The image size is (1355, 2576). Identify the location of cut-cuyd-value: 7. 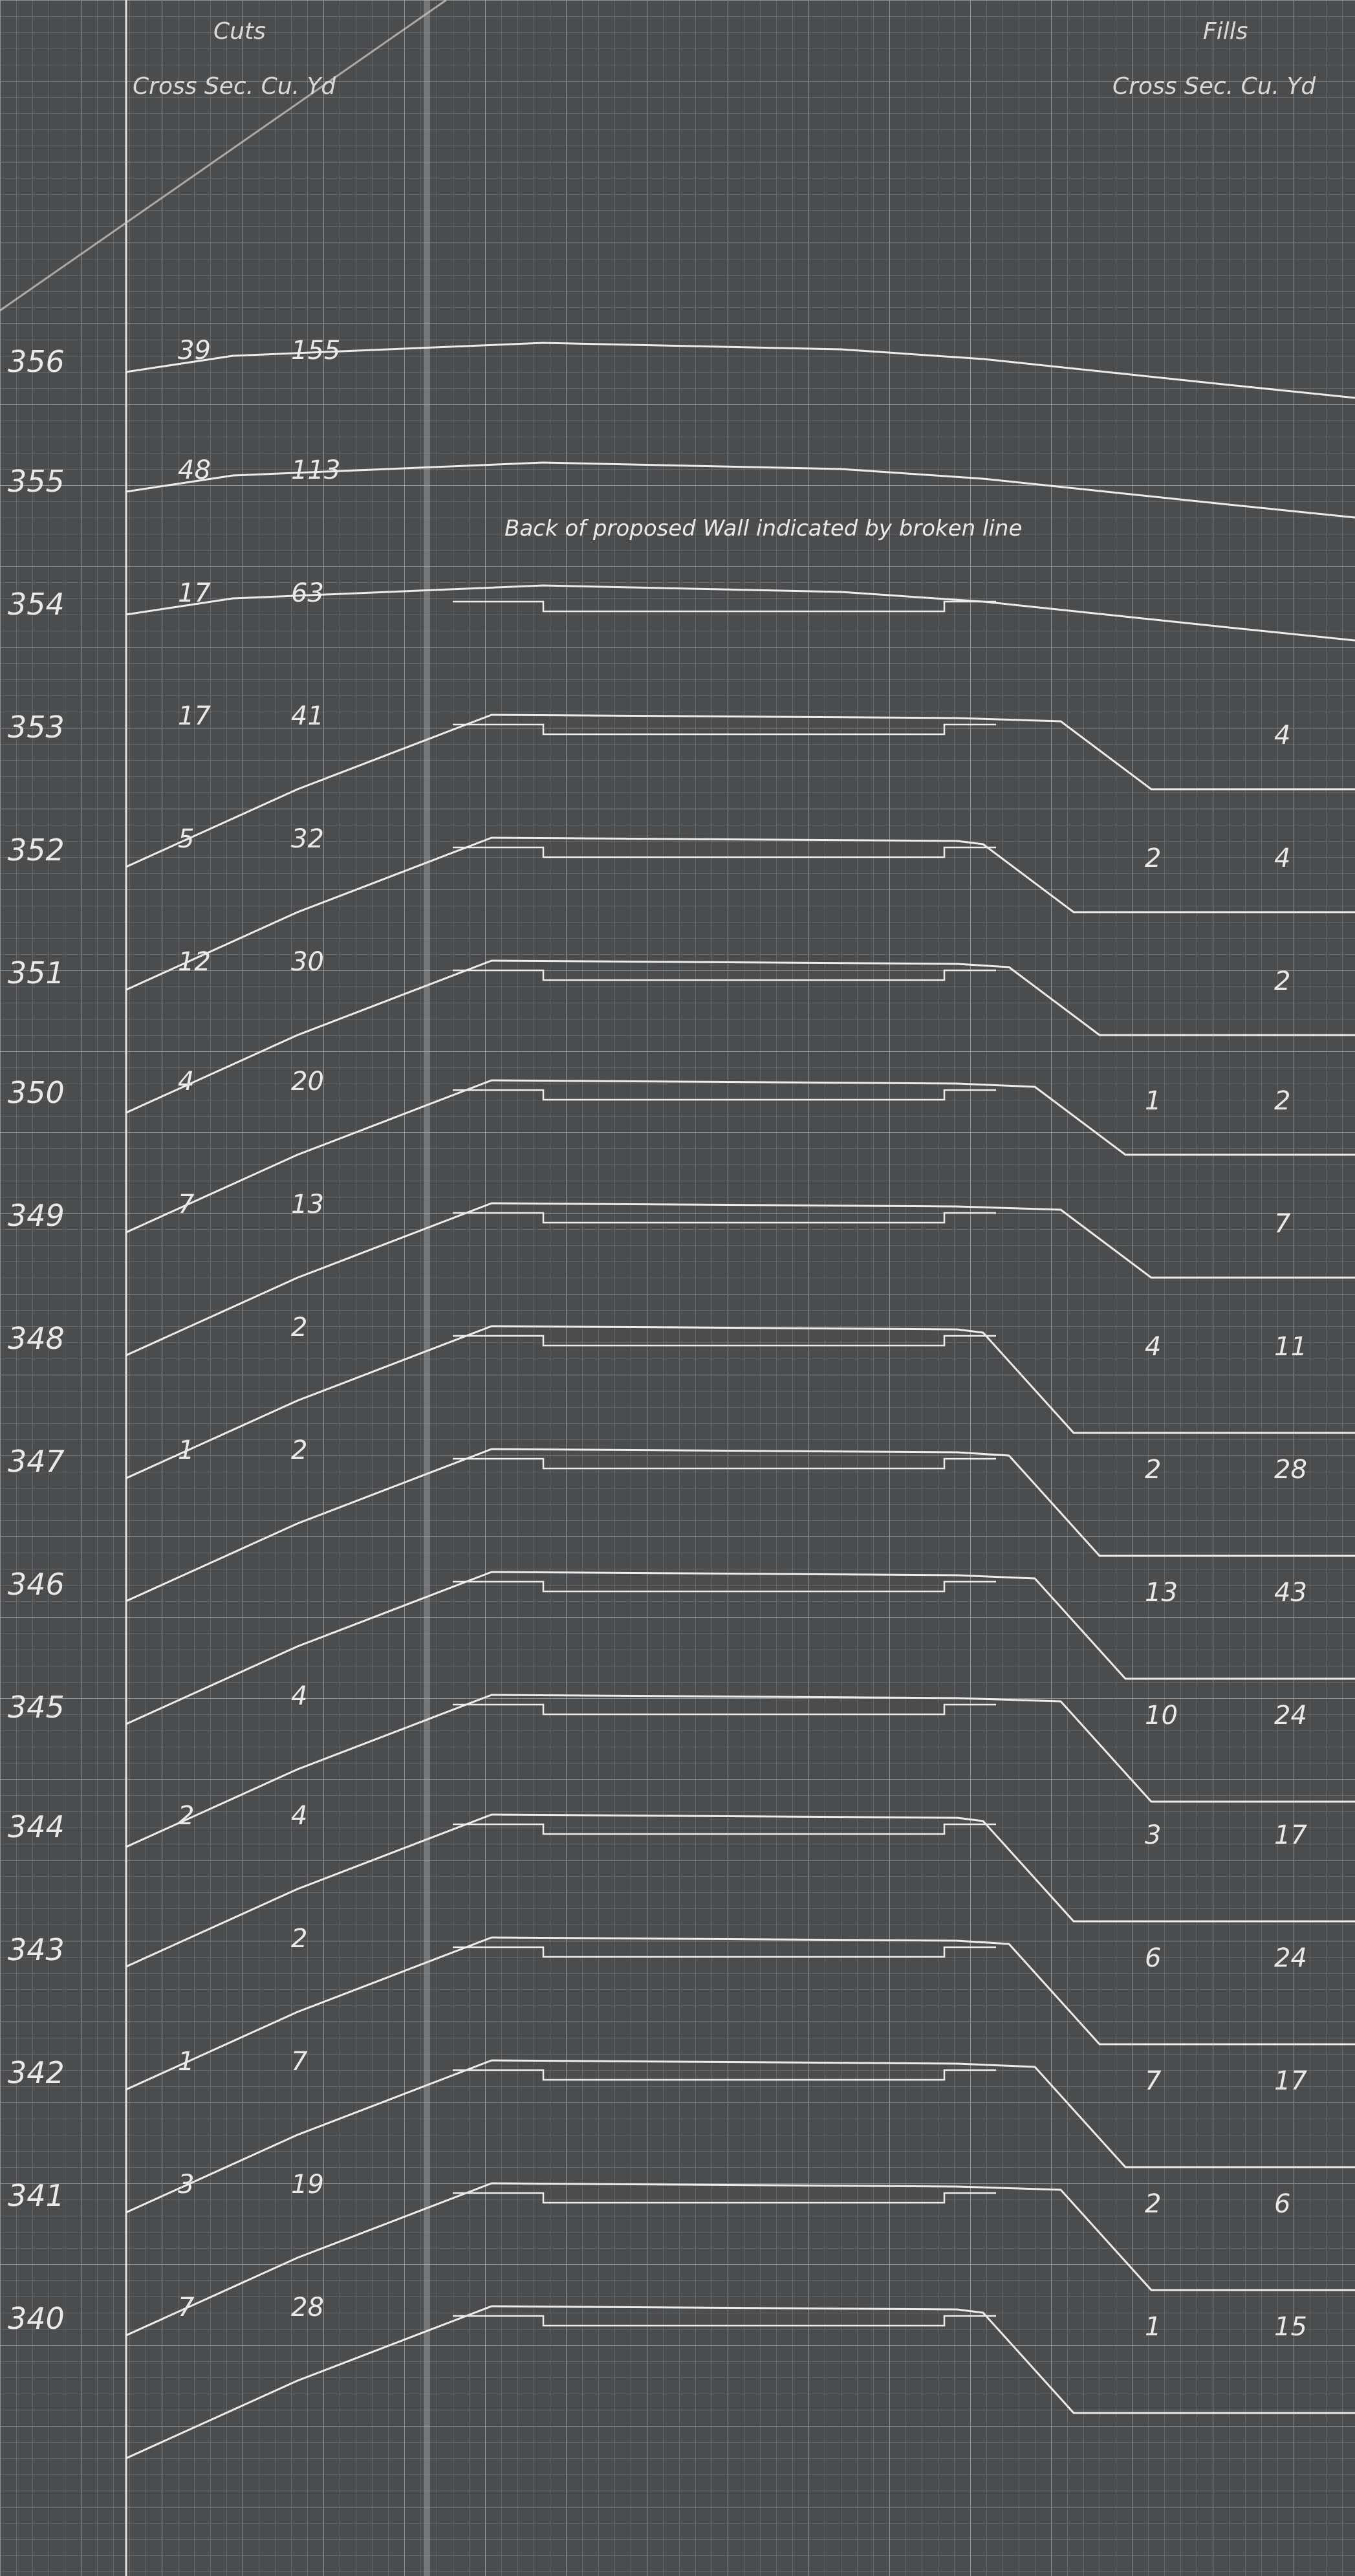
(299, 2062).